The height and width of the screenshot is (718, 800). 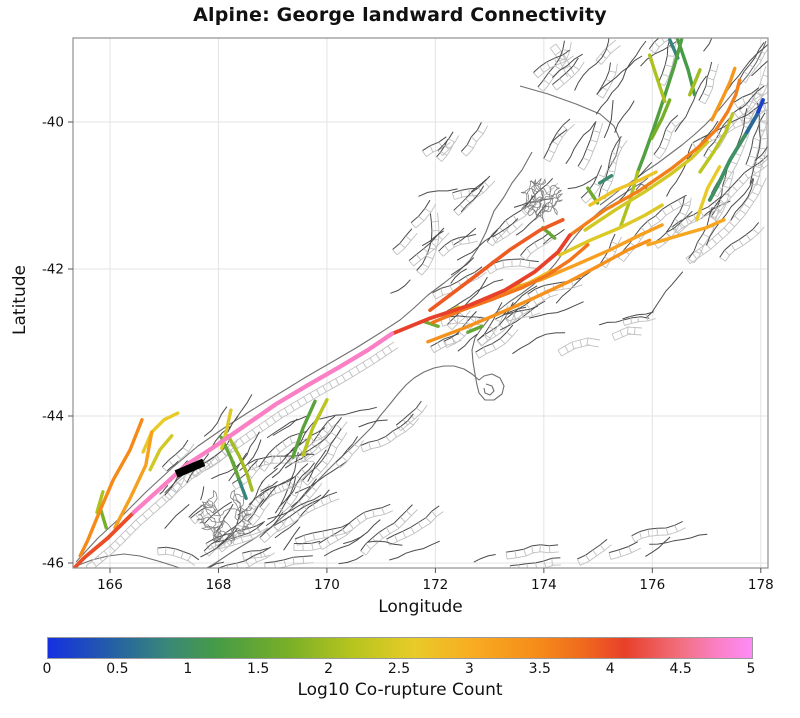 What do you see at coordinates (400, 15) in the screenshot?
I see `chart-title: Alpine: George landward Connectivity` at bounding box center [400, 15].